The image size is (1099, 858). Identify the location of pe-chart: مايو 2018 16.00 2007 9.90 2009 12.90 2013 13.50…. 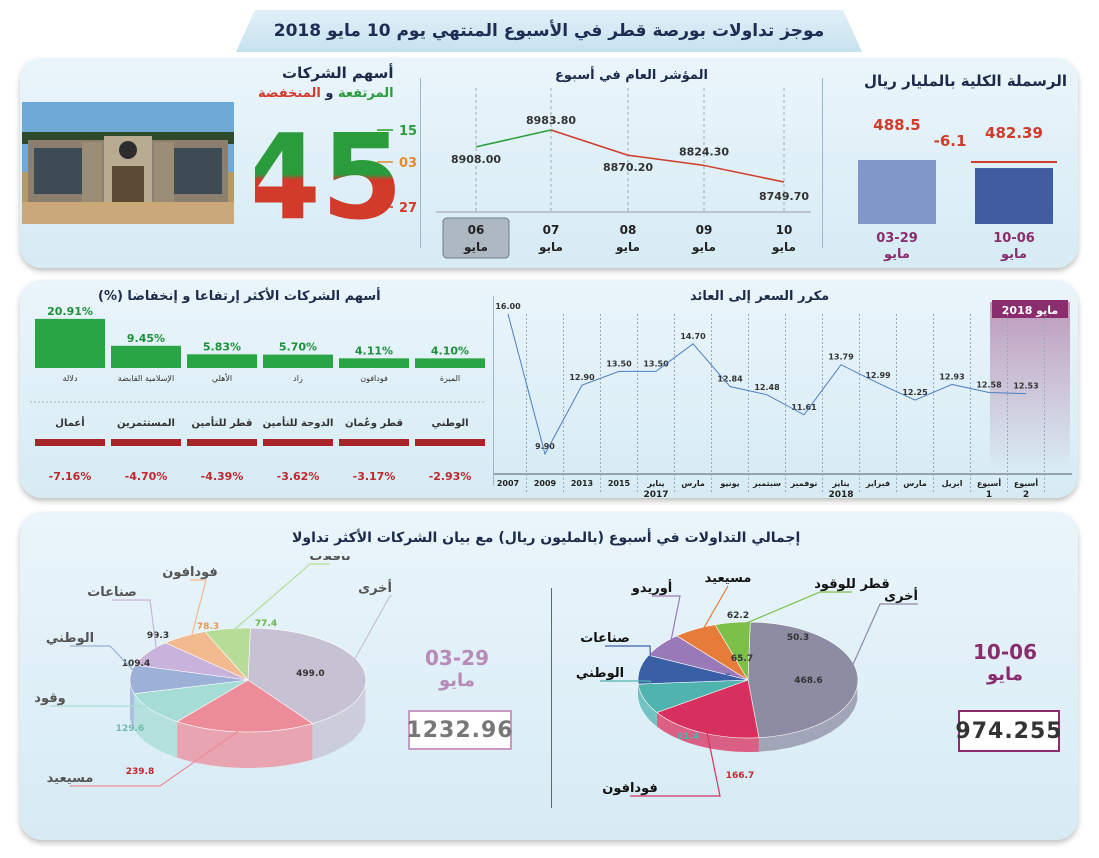
(783, 400).